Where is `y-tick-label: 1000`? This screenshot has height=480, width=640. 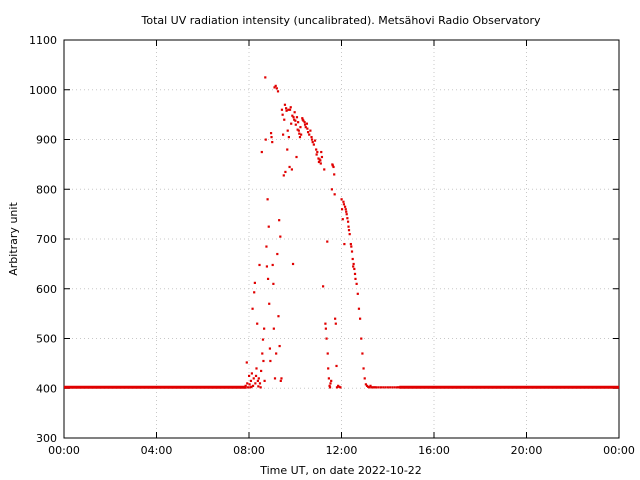 y-tick-label: 1000 is located at coordinates (43, 90).